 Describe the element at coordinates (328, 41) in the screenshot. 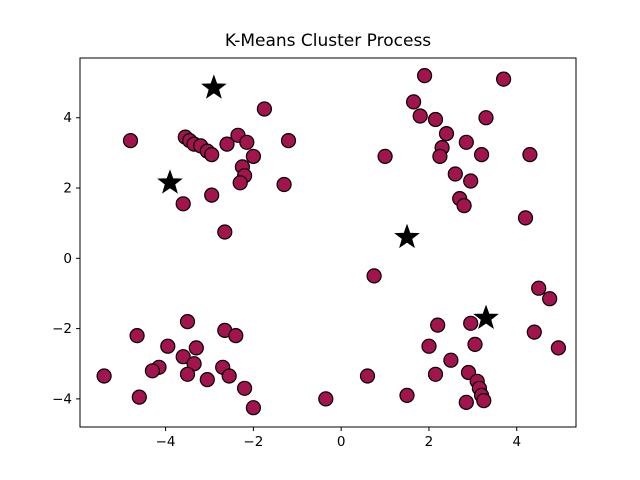

I see `chart-title: K-Means Cluster Process` at that location.